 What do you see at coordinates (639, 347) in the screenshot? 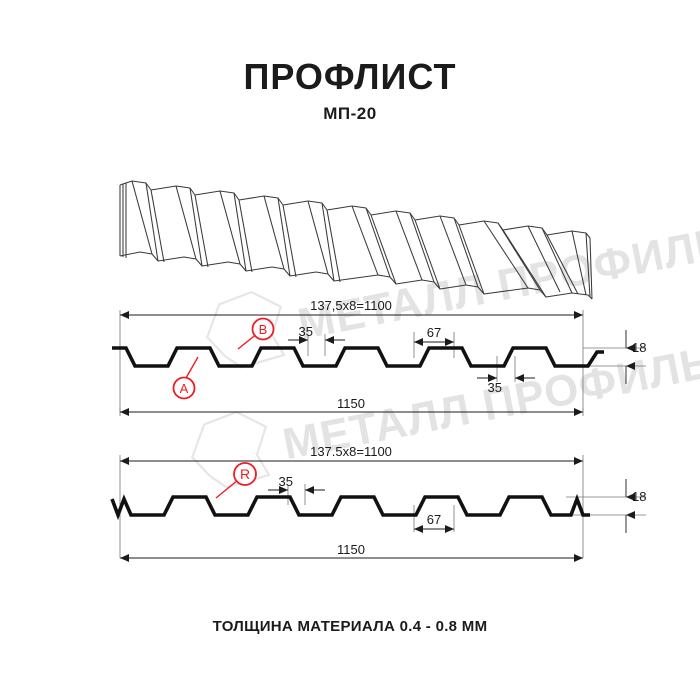
I see `section-a-height-dimension: 18` at bounding box center [639, 347].